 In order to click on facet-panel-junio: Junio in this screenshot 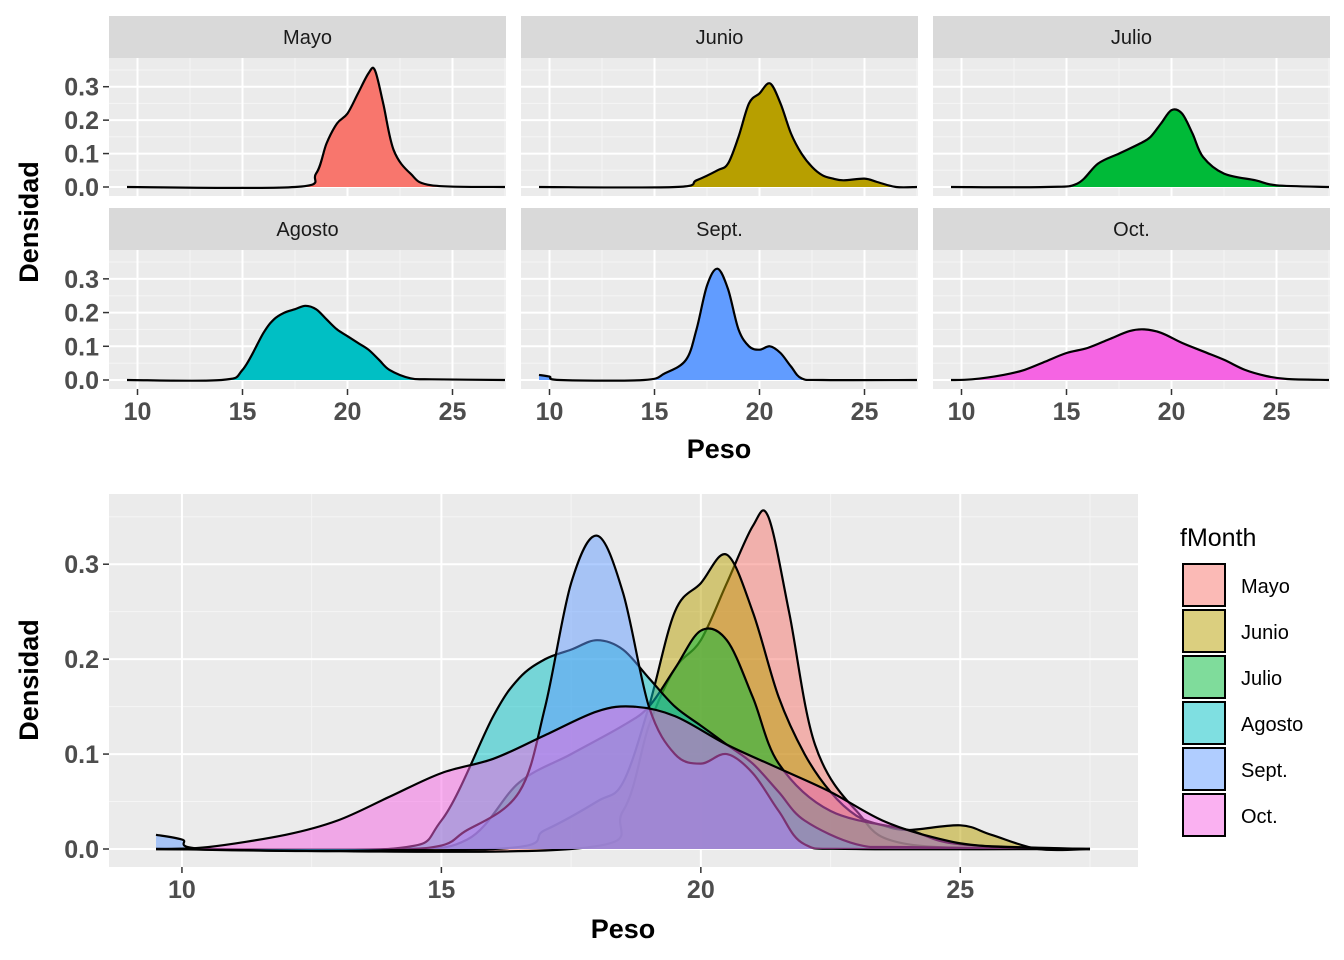, I will do `click(719, 106)`.